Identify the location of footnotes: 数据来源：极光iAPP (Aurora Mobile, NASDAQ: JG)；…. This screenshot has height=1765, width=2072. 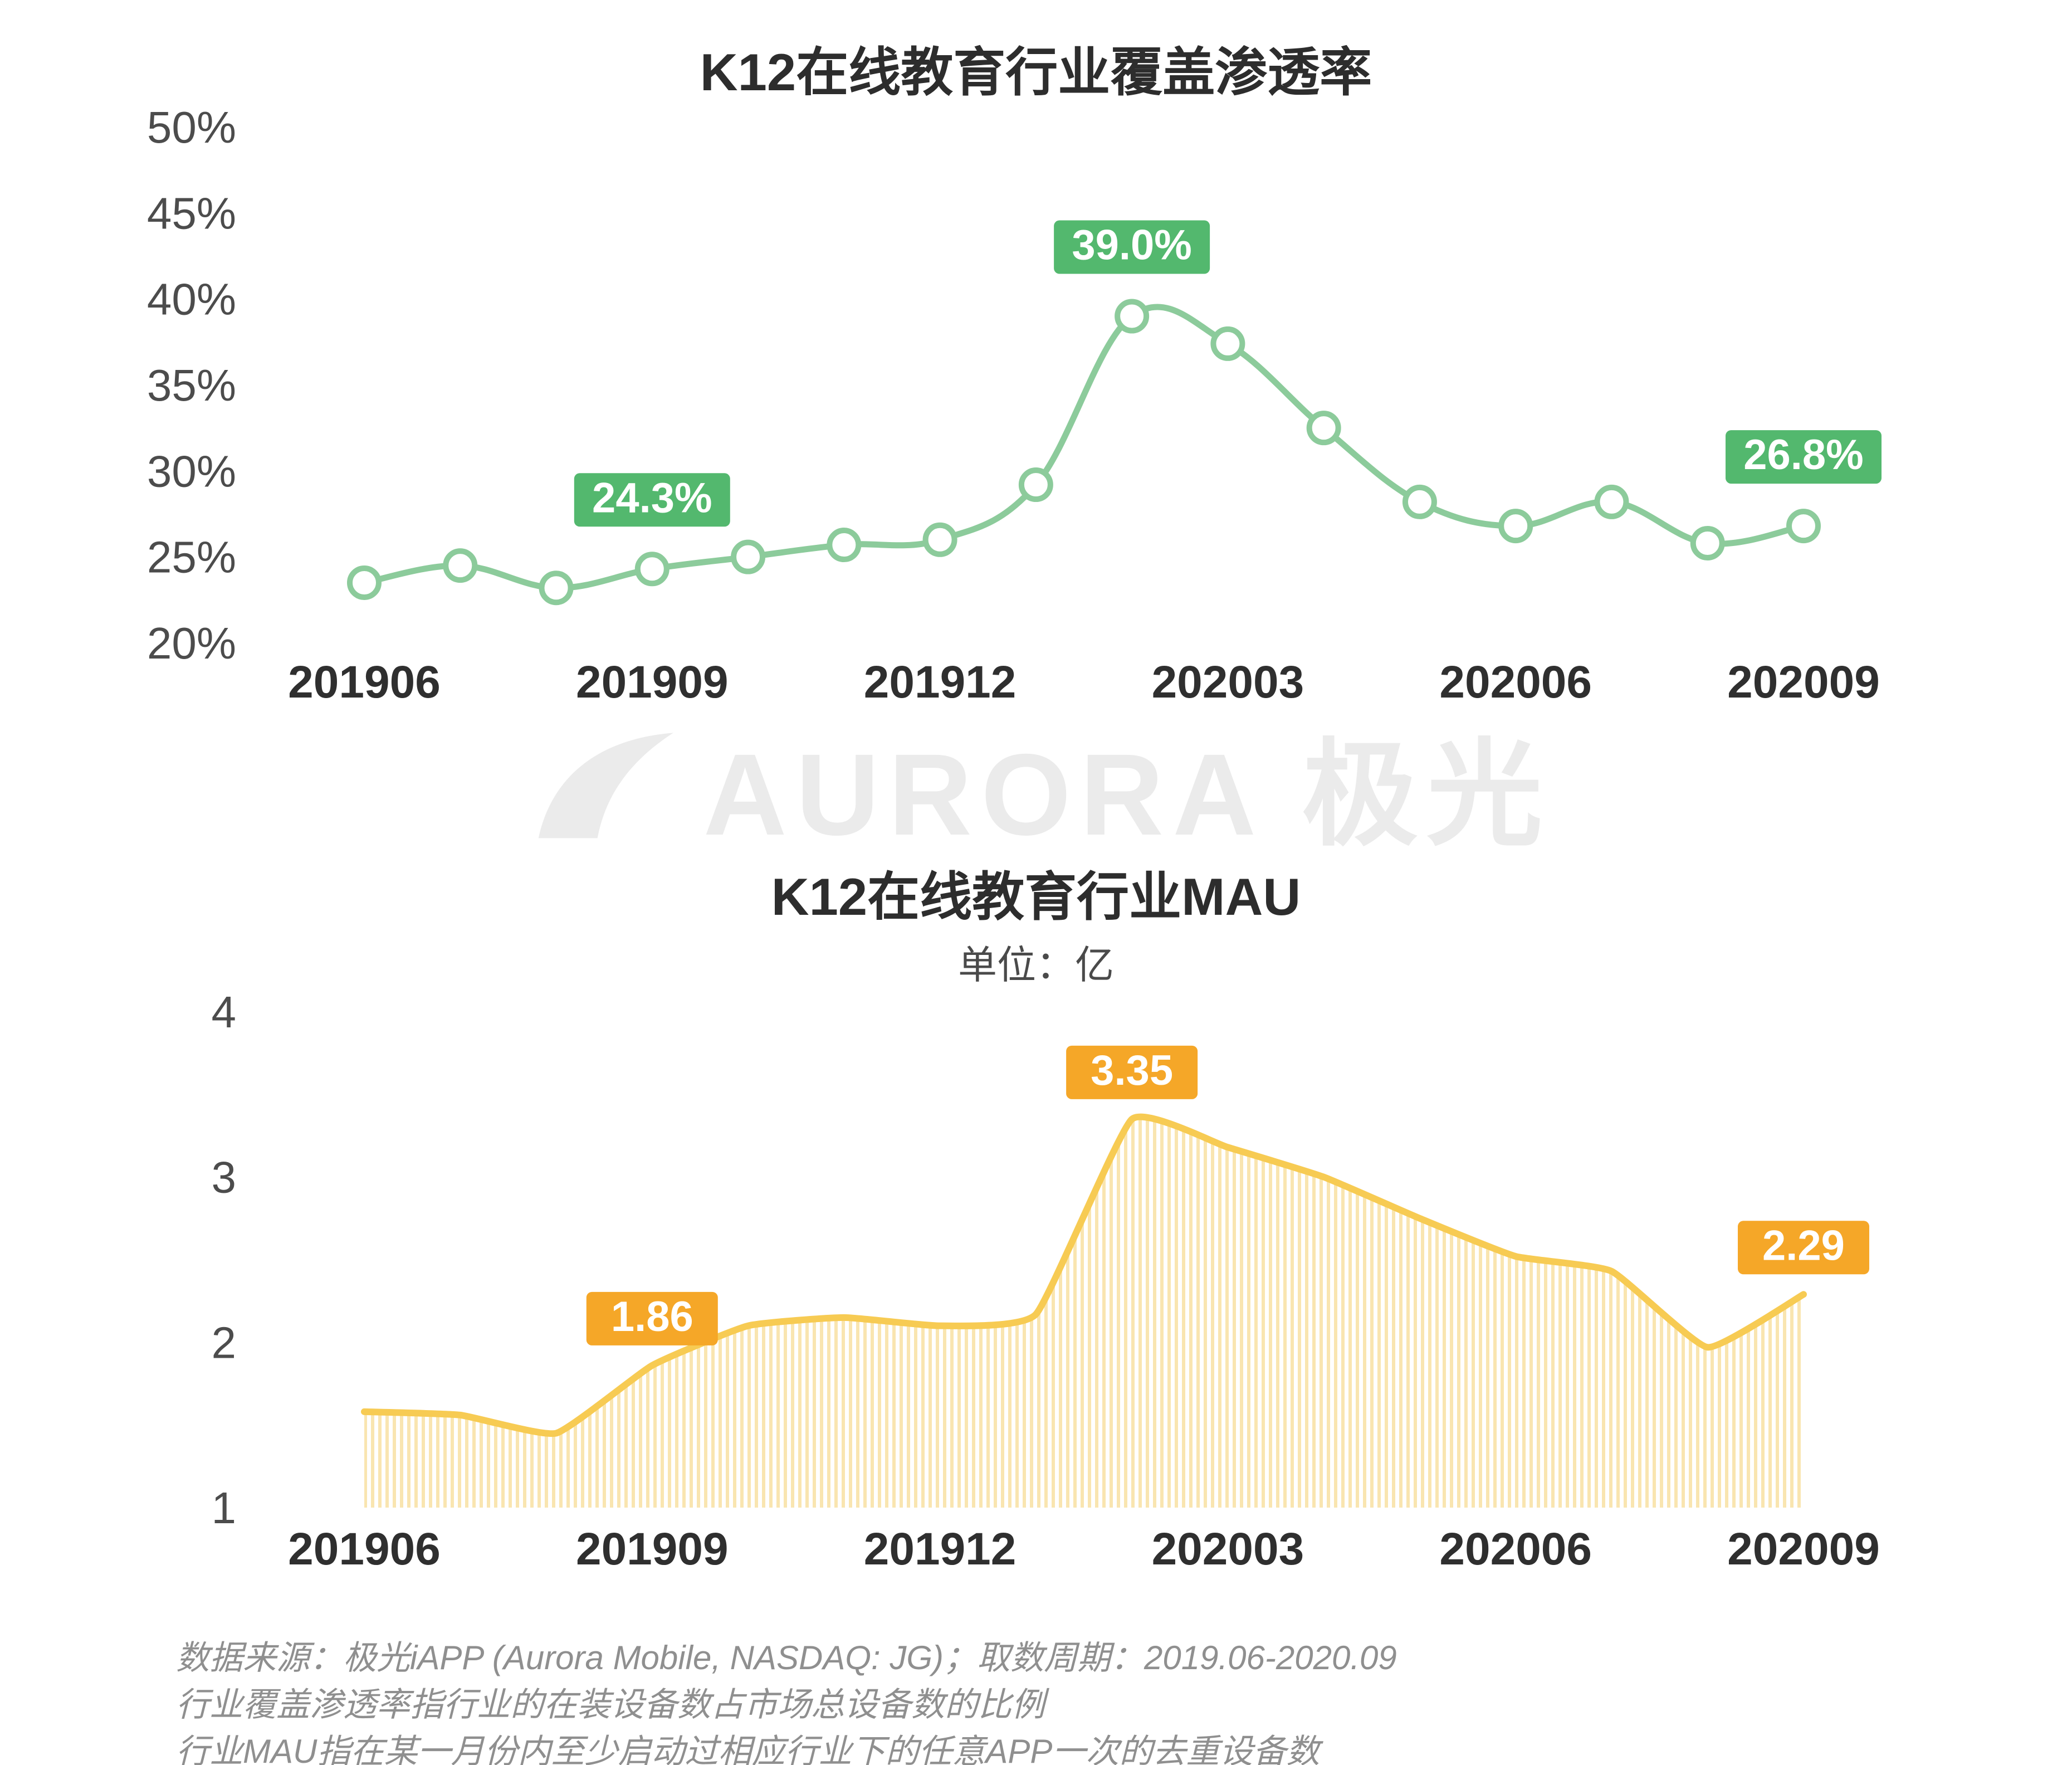
(1068, 1700).